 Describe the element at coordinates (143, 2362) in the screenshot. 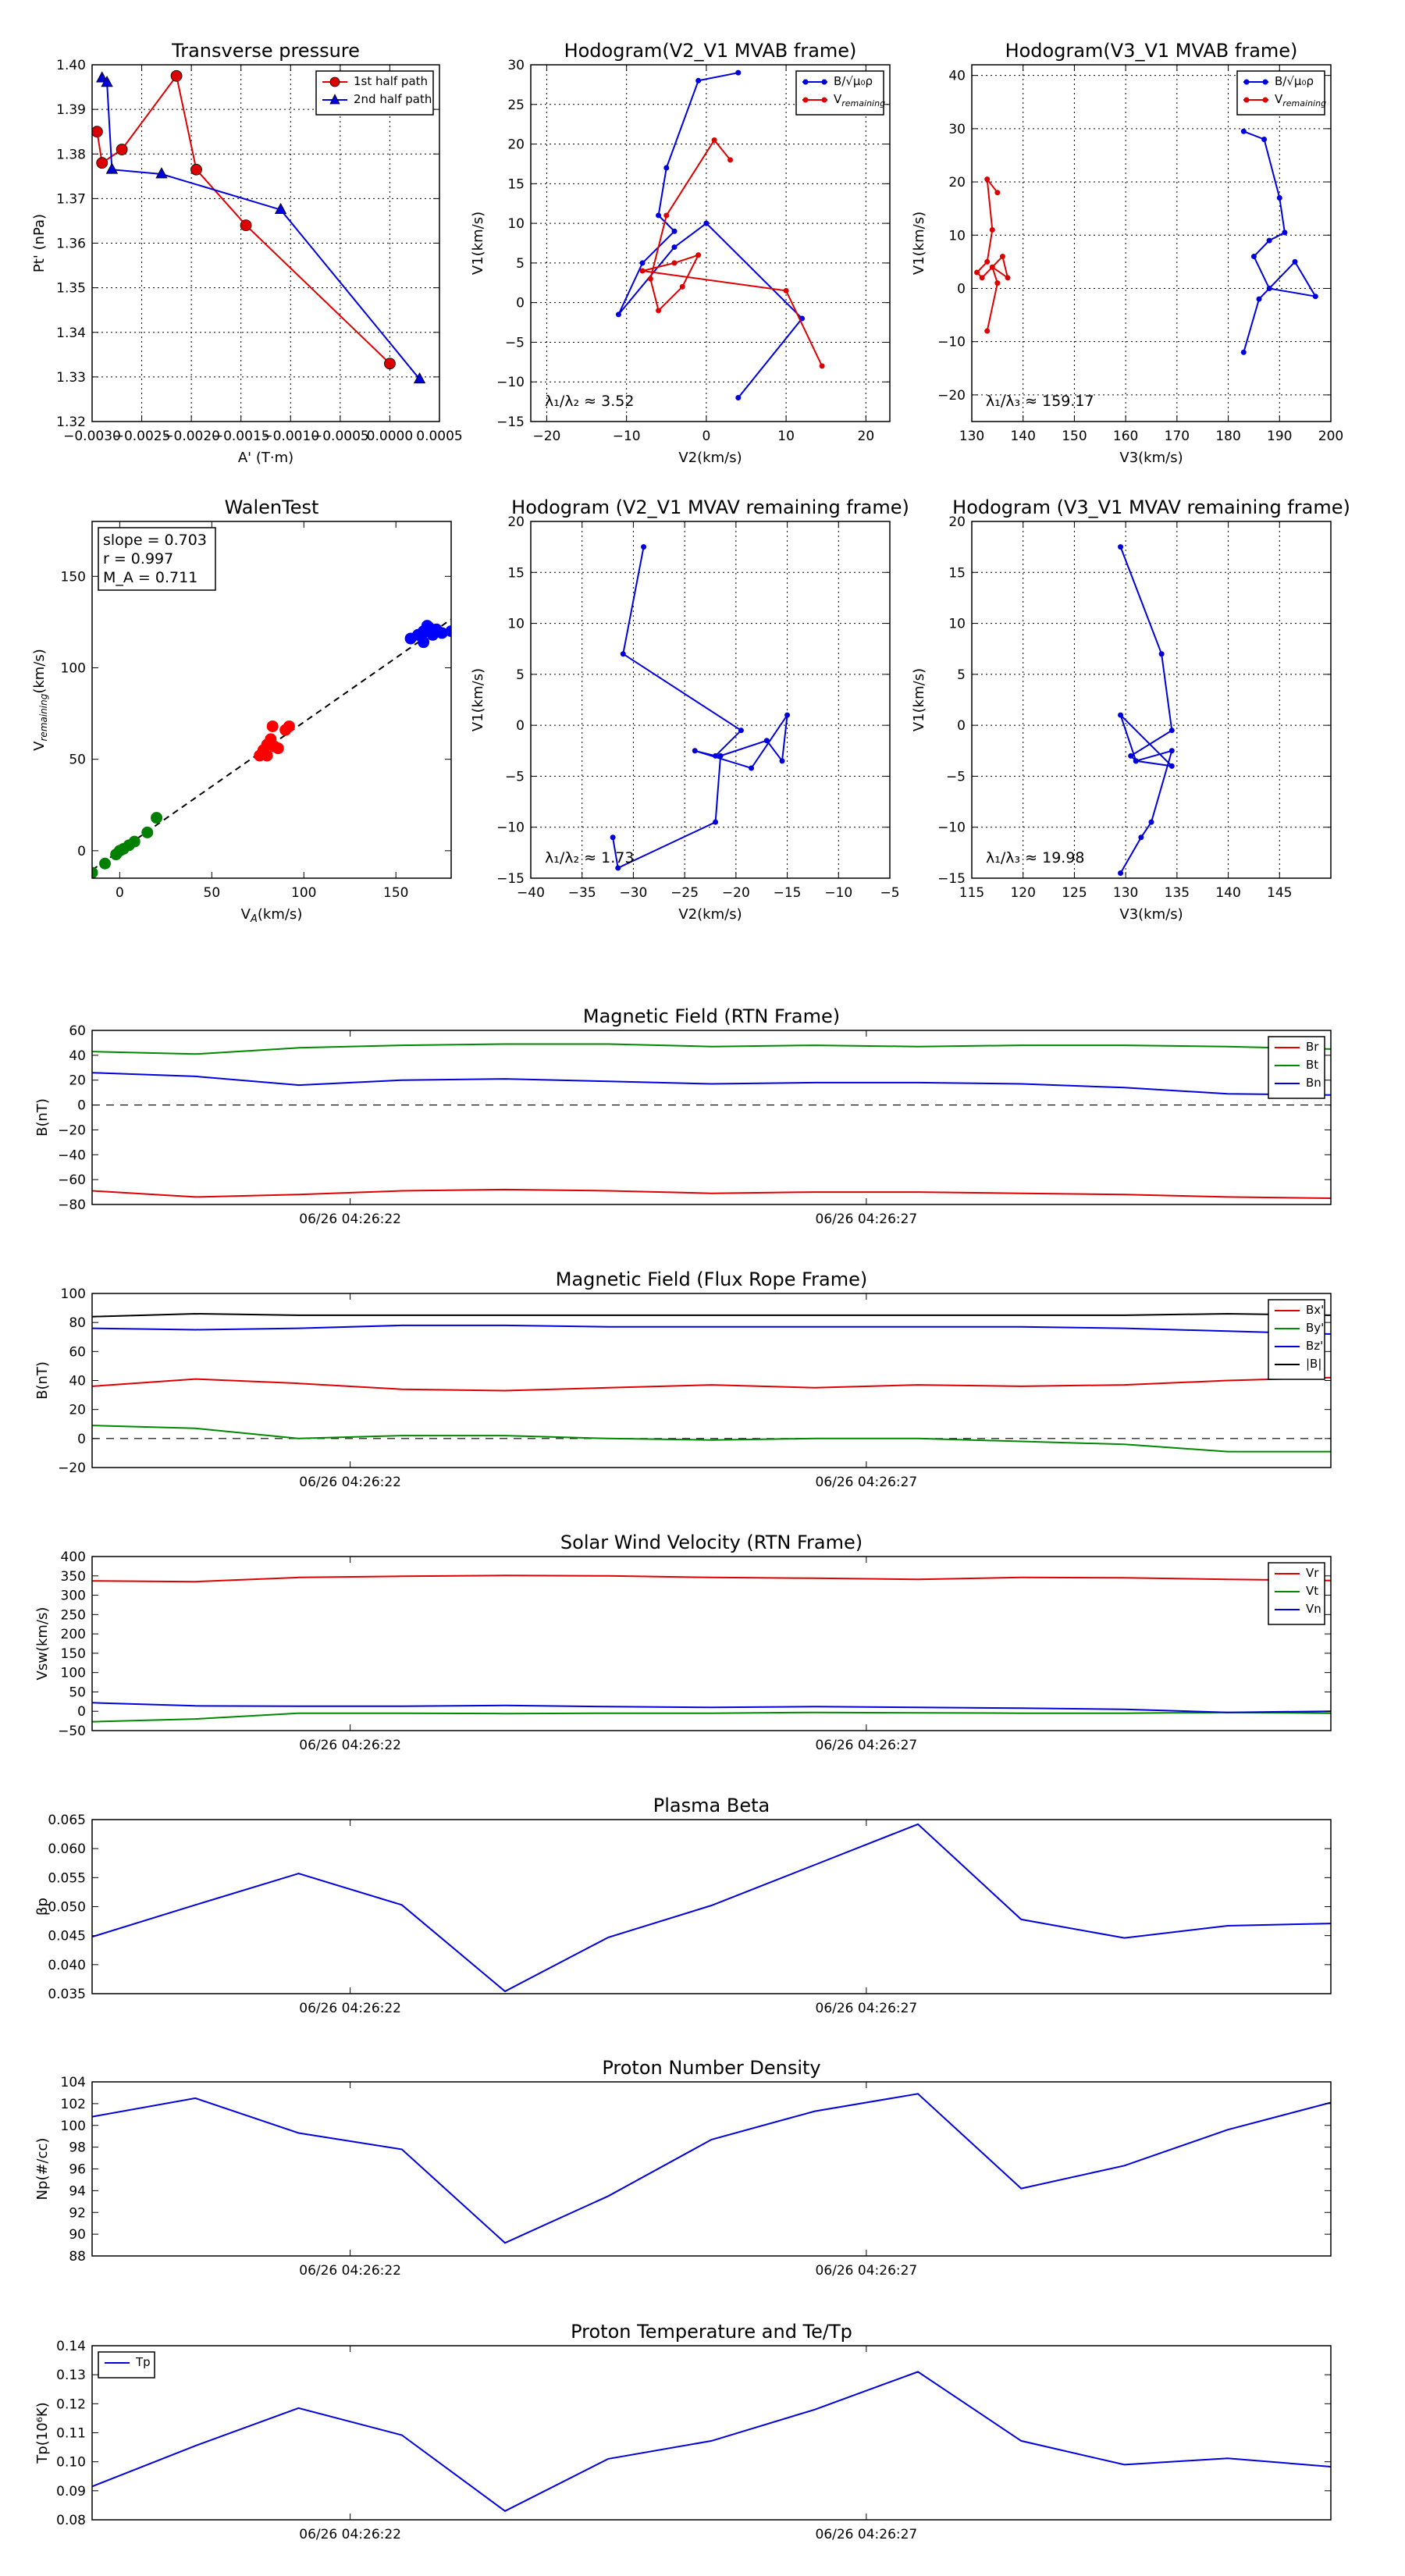

I see `legend-label: Tp` at that location.